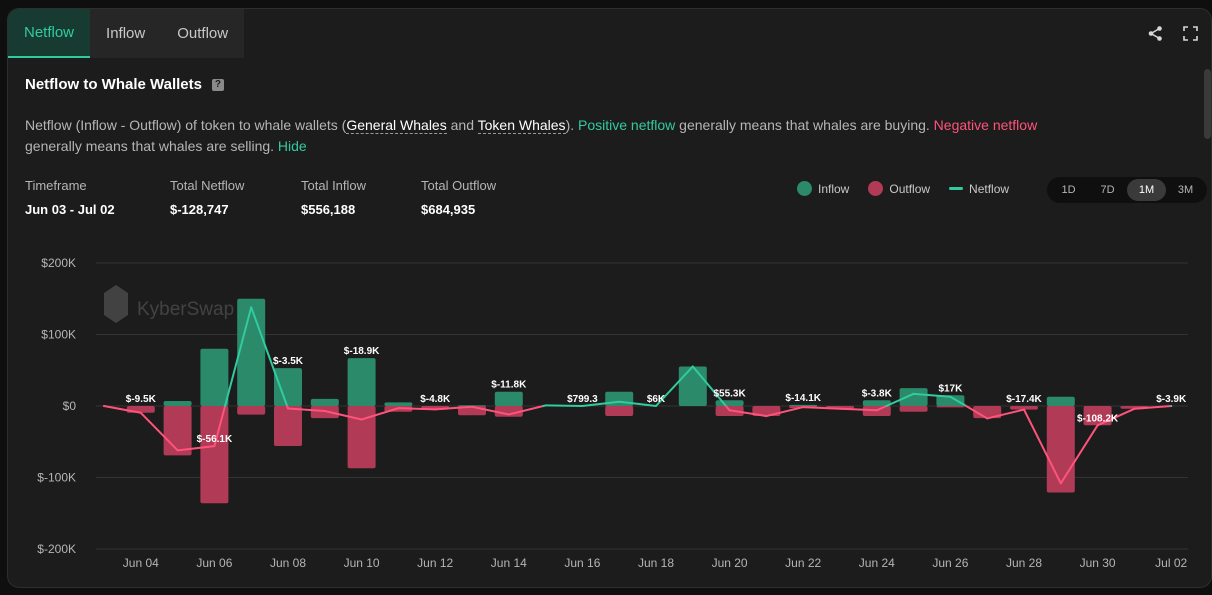  I want to click on help-icon: ?, so click(217, 84).